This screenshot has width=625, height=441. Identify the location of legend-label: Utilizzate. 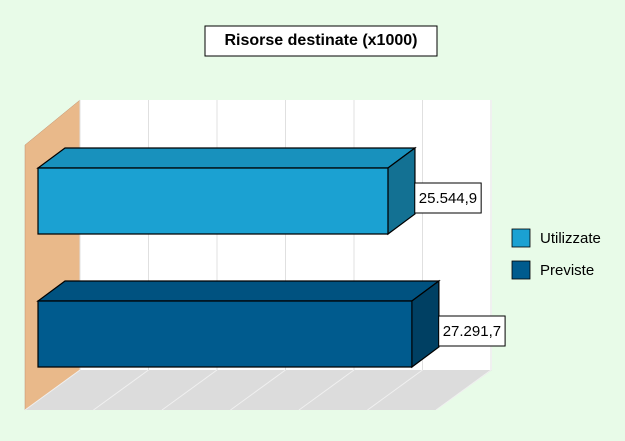
(570, 238).